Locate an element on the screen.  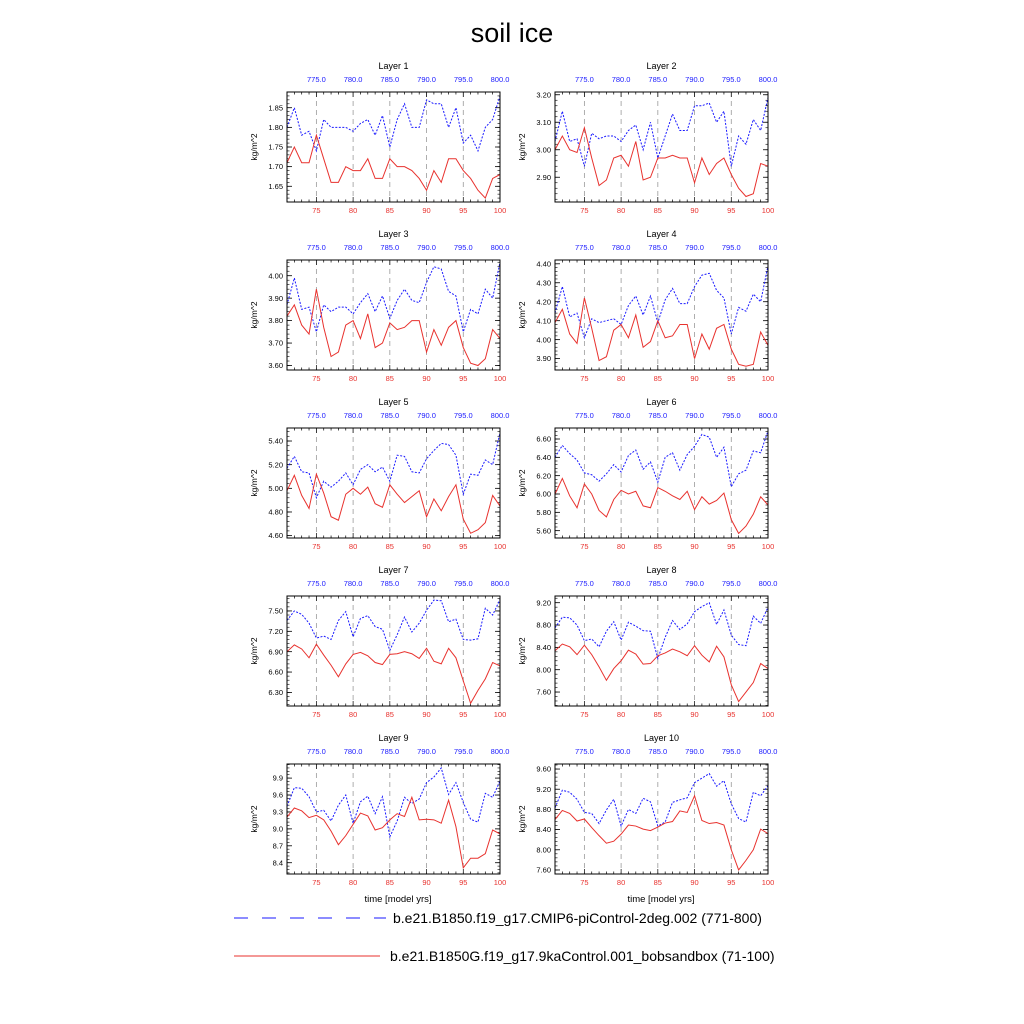
y-tick-label: 9.20 is located at coordinates (543, 789).